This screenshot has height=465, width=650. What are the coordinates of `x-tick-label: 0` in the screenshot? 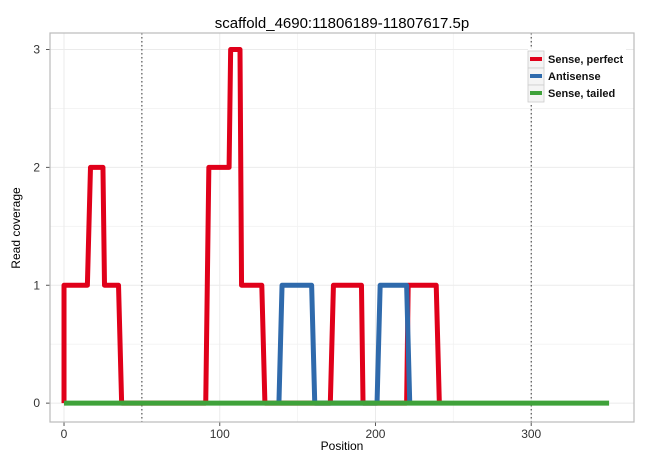 It's located at (64, 434).